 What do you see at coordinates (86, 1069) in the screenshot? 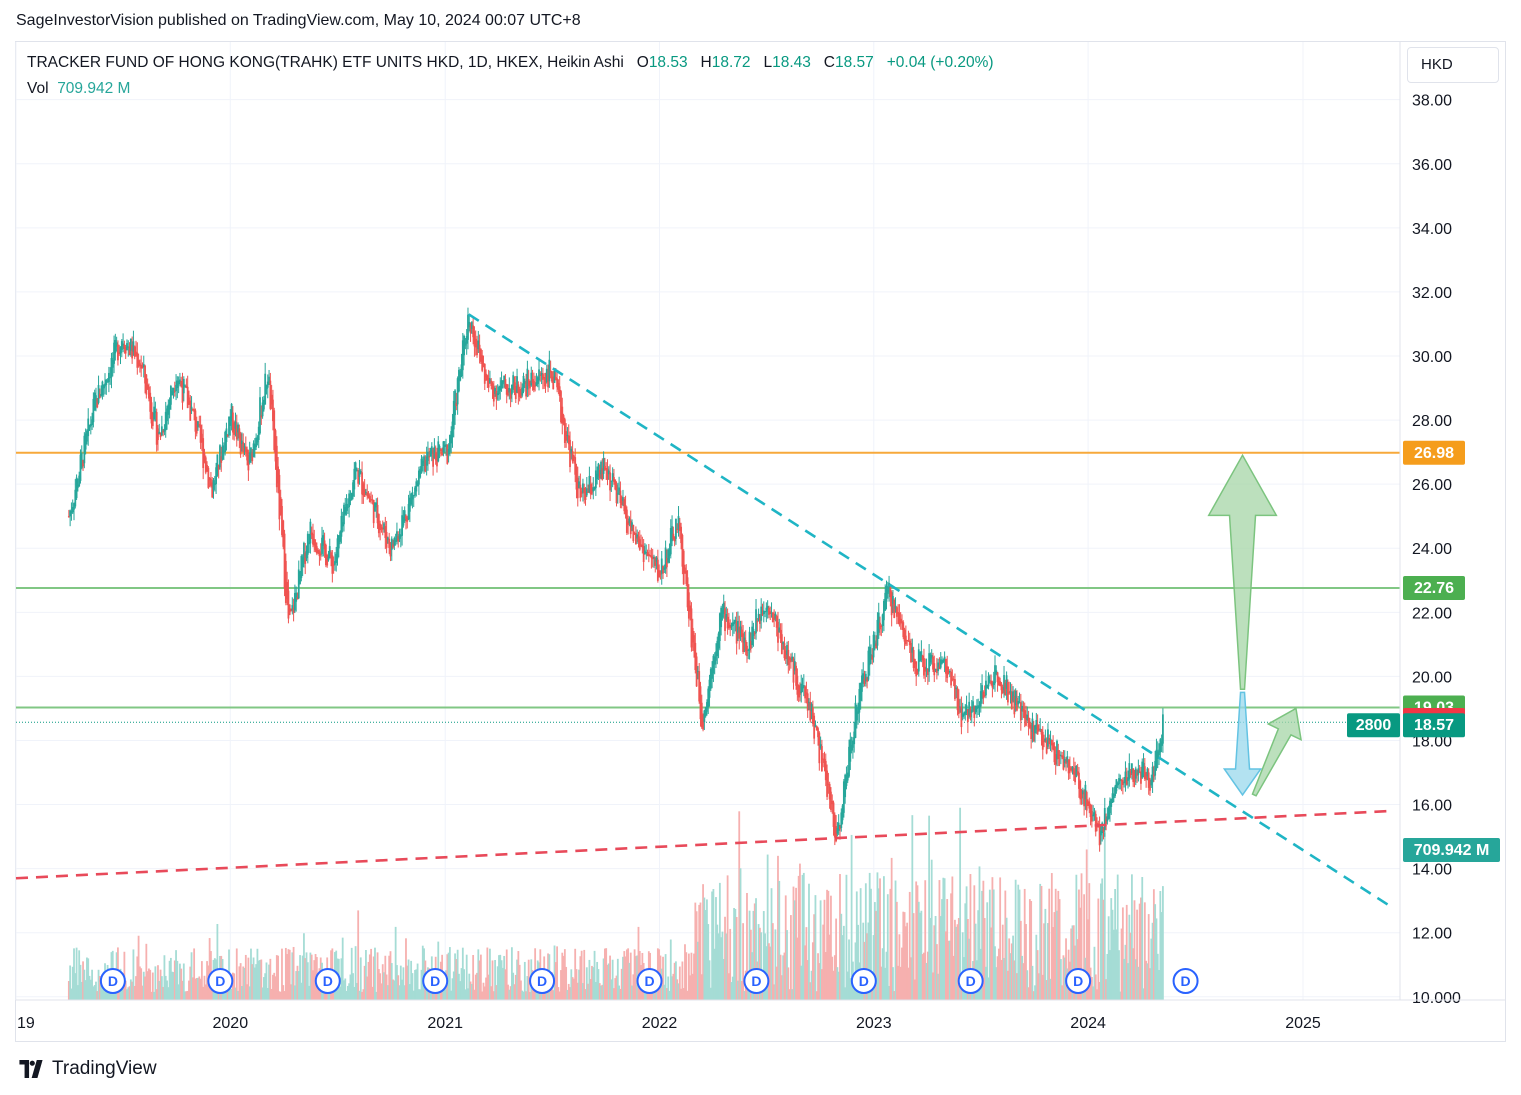
I see `footer-brand: TradingView` at bounding box center [86, 1069].